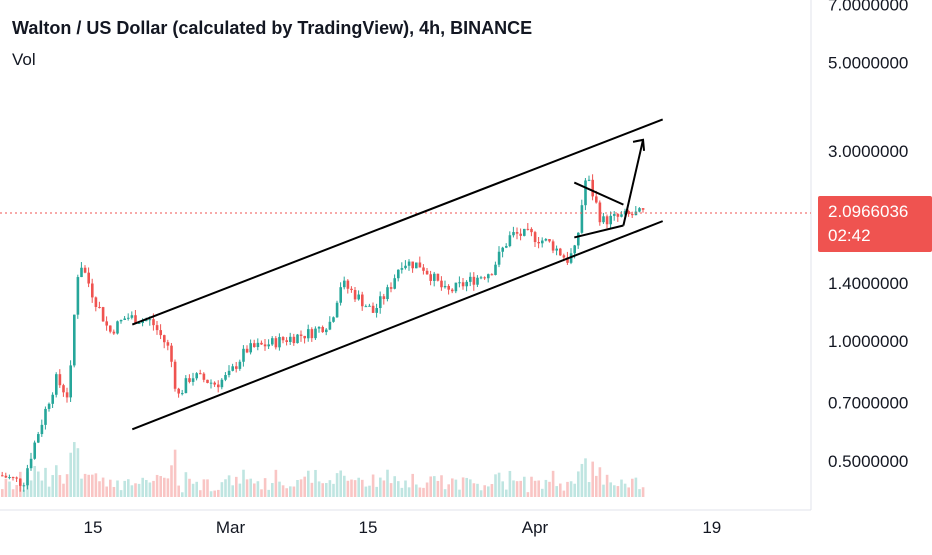  I want to click on volume-indicator-label: Vol, so click(24, 59).